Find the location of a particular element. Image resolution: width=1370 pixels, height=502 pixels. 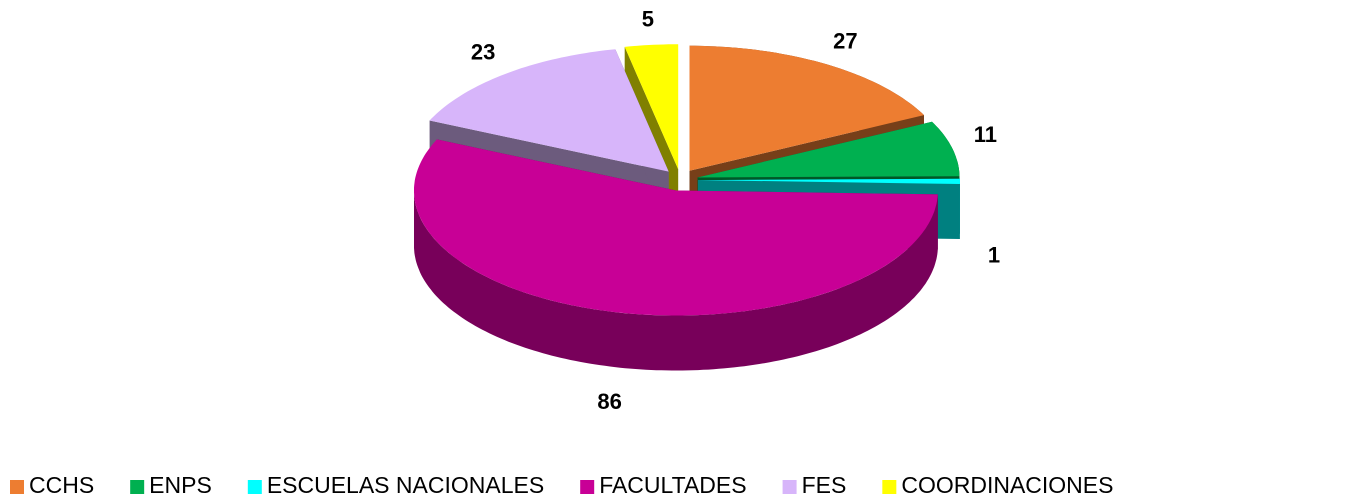

value-label: 5 is located at coordinates (648, 19).